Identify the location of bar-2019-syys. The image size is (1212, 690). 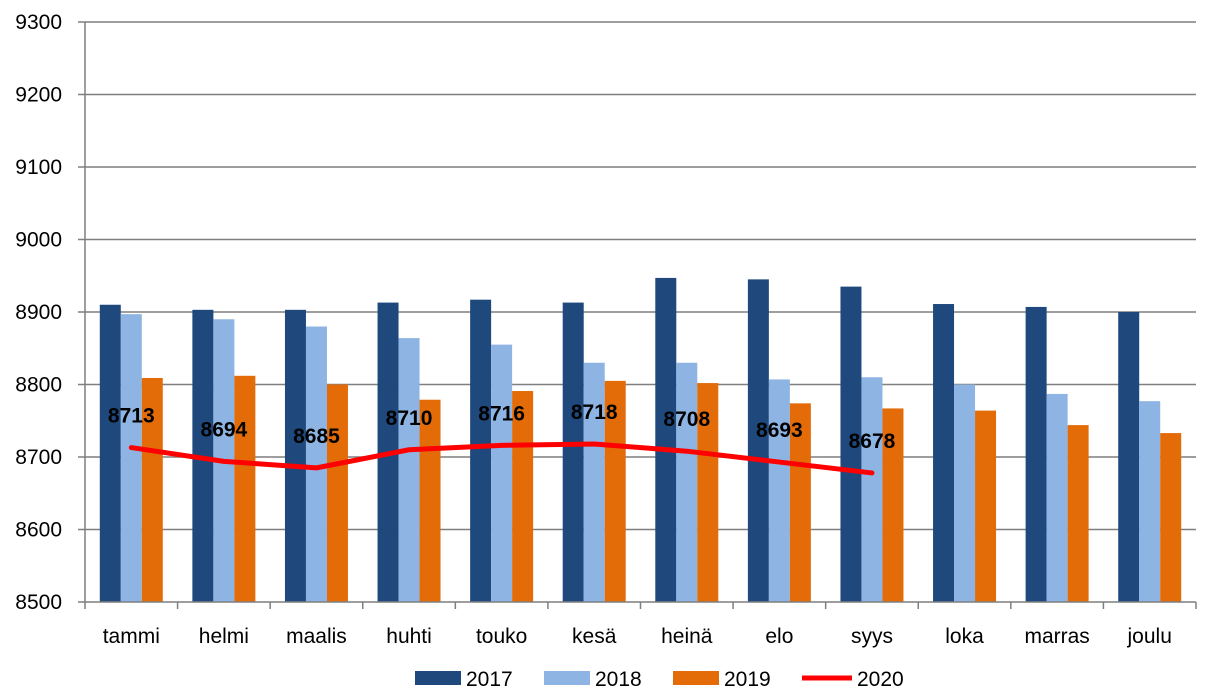
(893, 505).